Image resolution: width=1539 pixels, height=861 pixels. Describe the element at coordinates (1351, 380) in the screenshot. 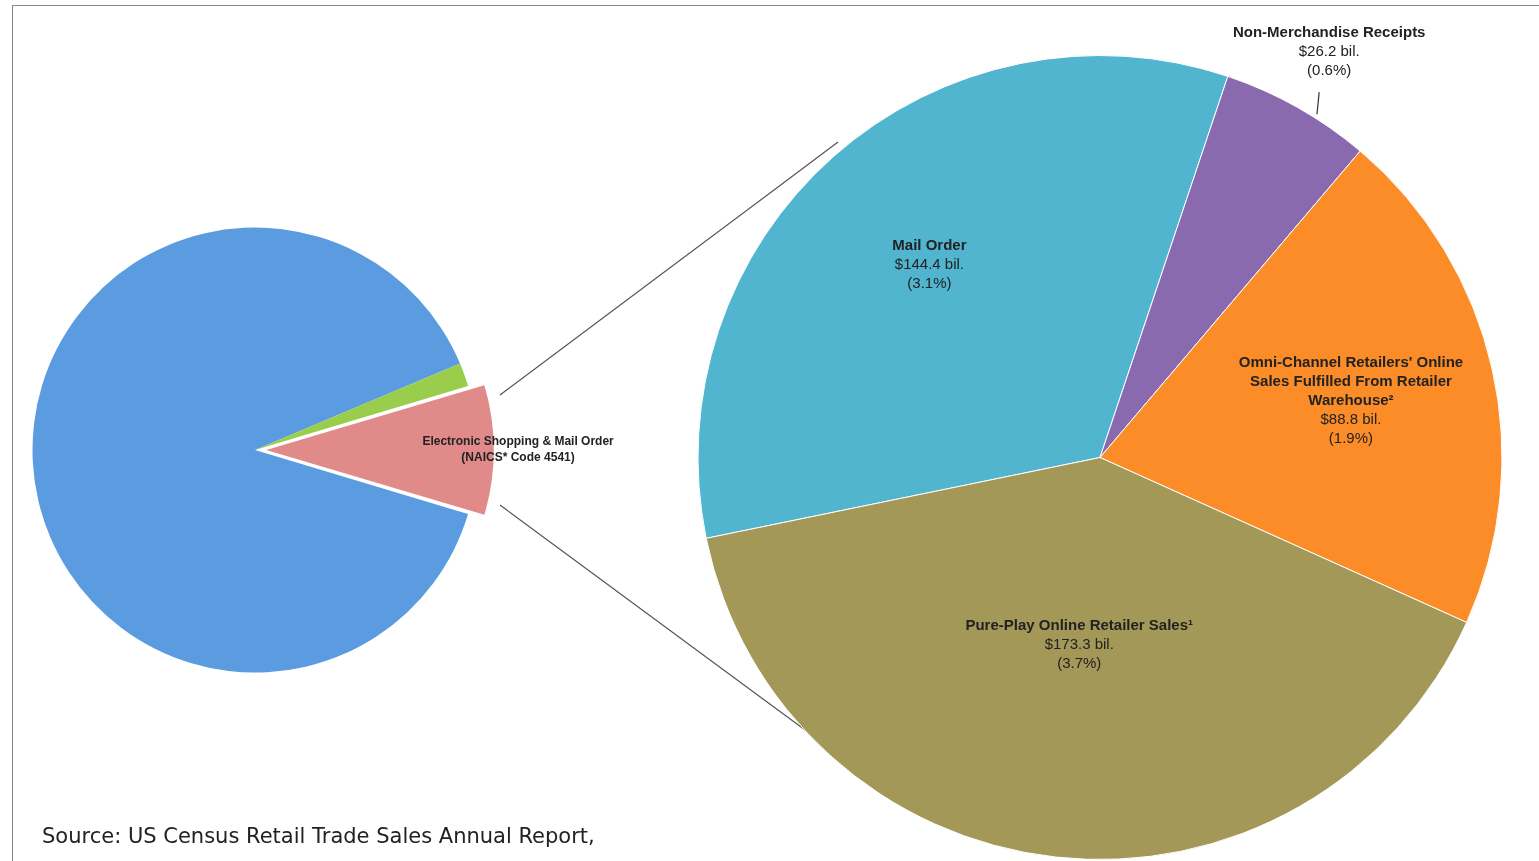

I see `slice-label: Omni-Channel Retailers' Online Sales Fulfilled From Retailer Warehouse²` at that location.